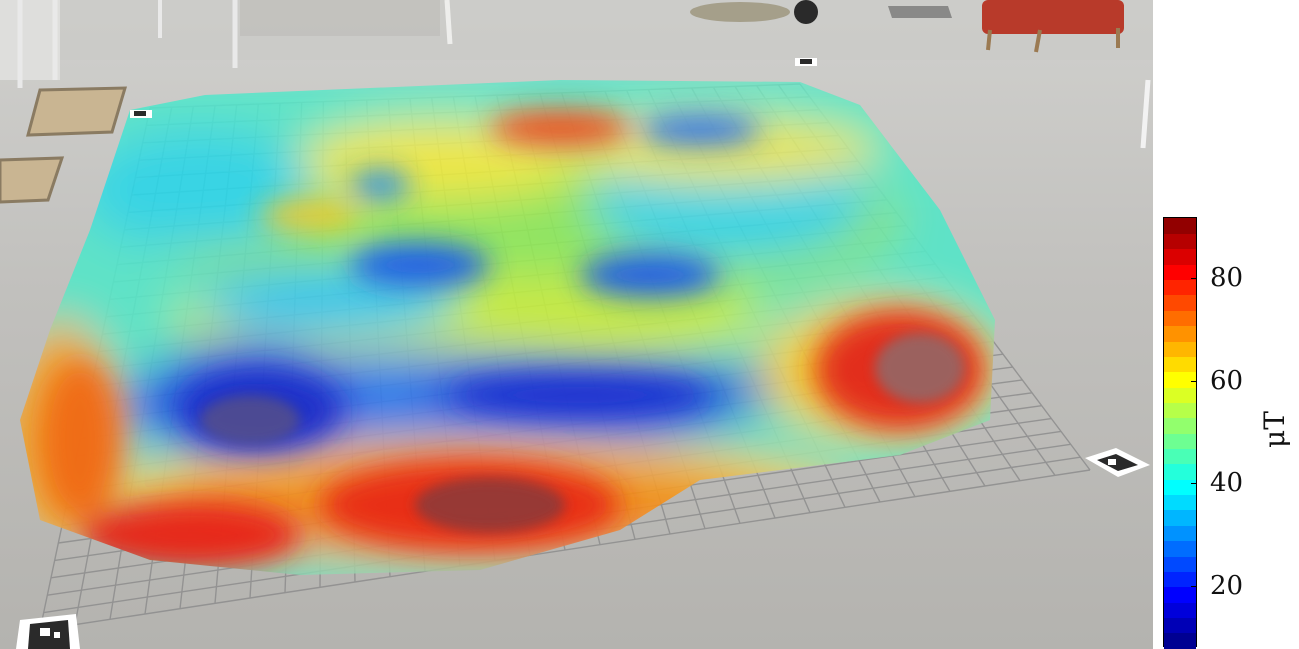 Image resolution: width=1299 pixels, height=649 pixels. What do you see at coordinates (740, 12) in the screenshot?
I see `cart` at bounding box center [740, 12].